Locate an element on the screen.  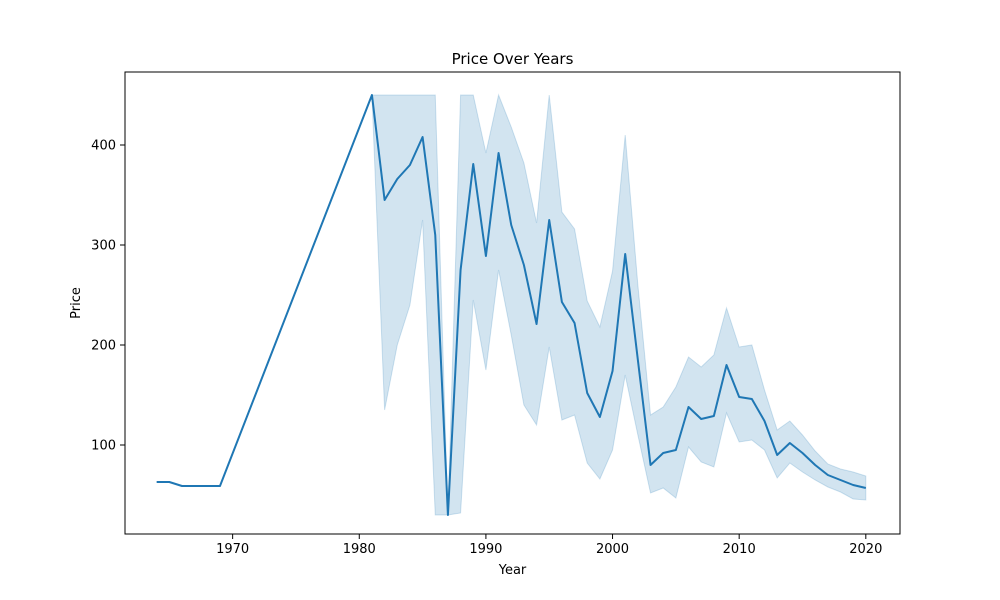
x-tick-label: 1990 is located at coordinates (485, 549).